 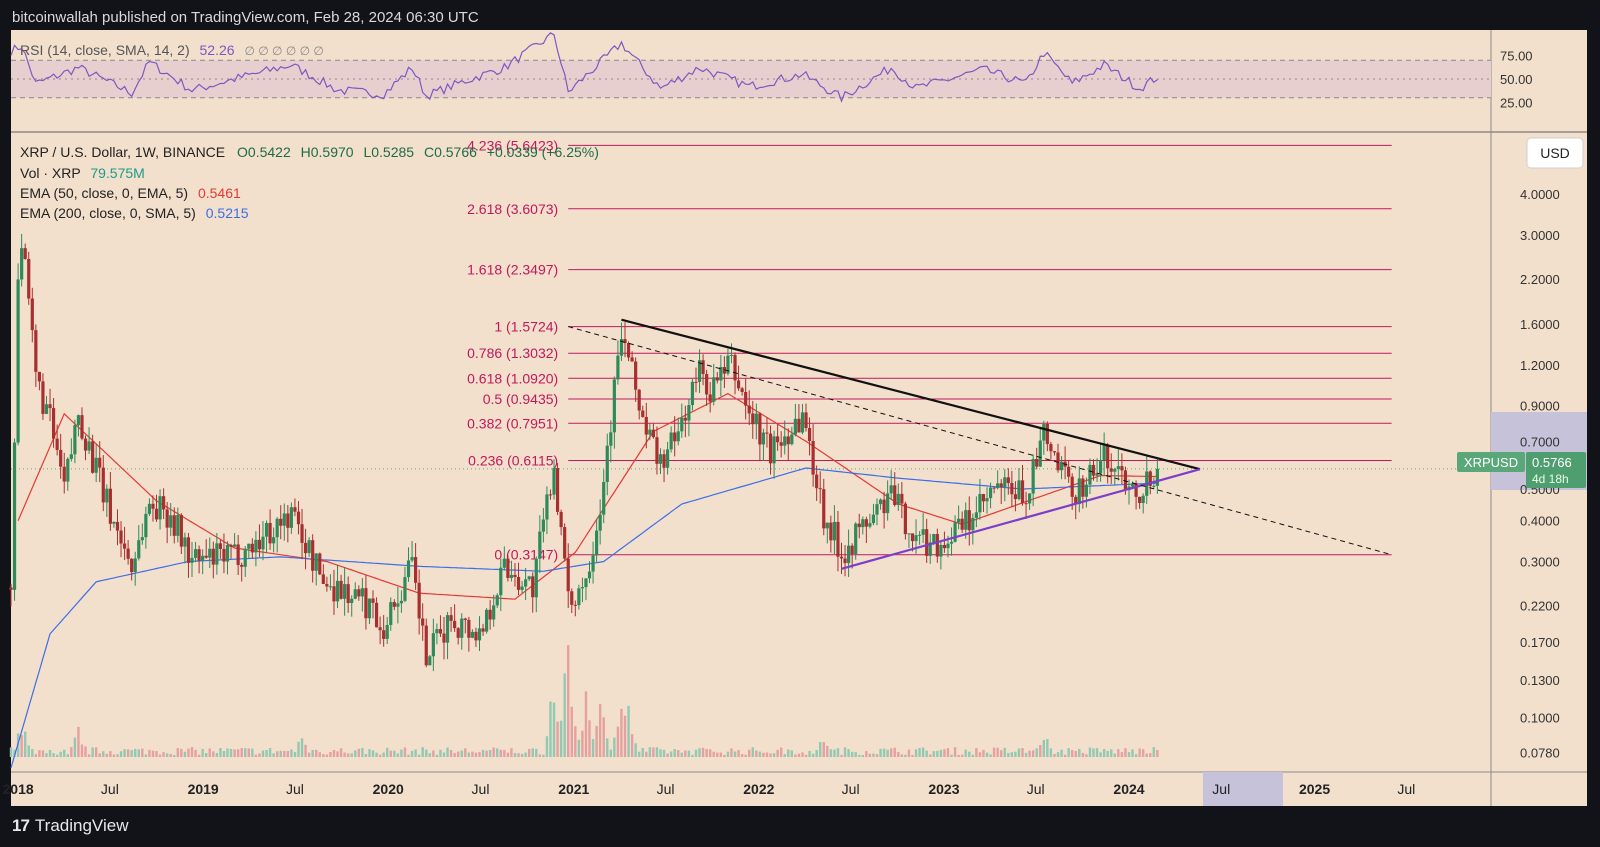 I want to click on currency-badge, so click(x=1555, y=153).